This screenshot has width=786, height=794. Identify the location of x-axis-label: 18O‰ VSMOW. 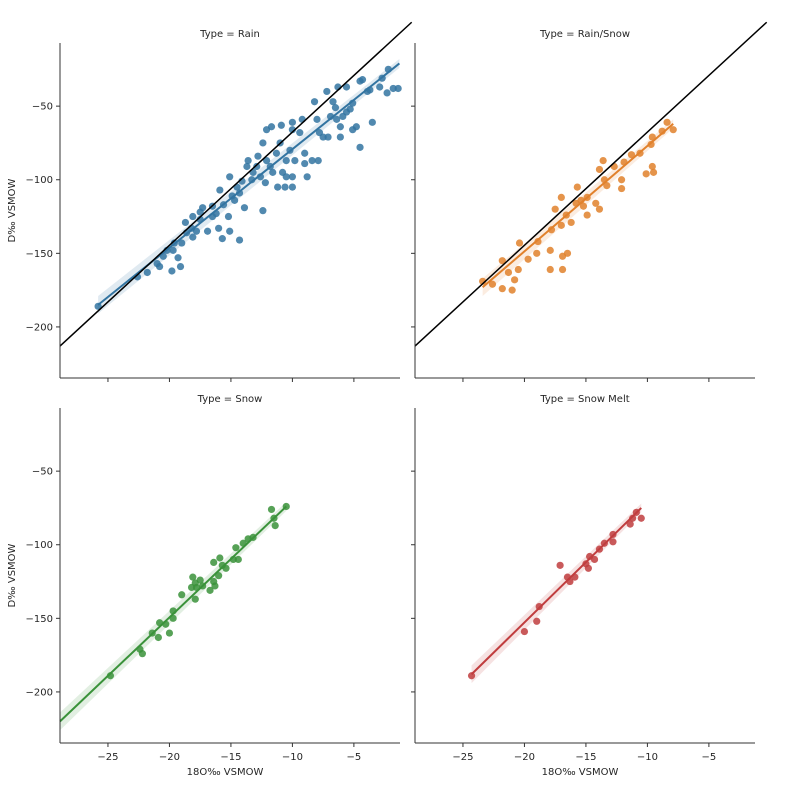
(225, 772).